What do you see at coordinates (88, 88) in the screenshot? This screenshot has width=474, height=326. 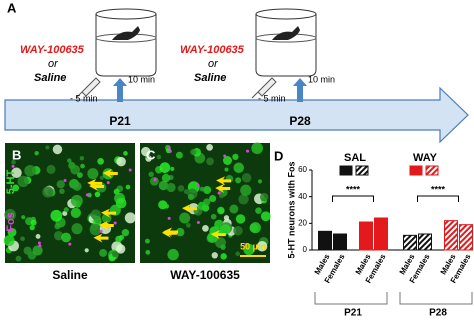 I see `syringe` at bounding box center [88, 88].